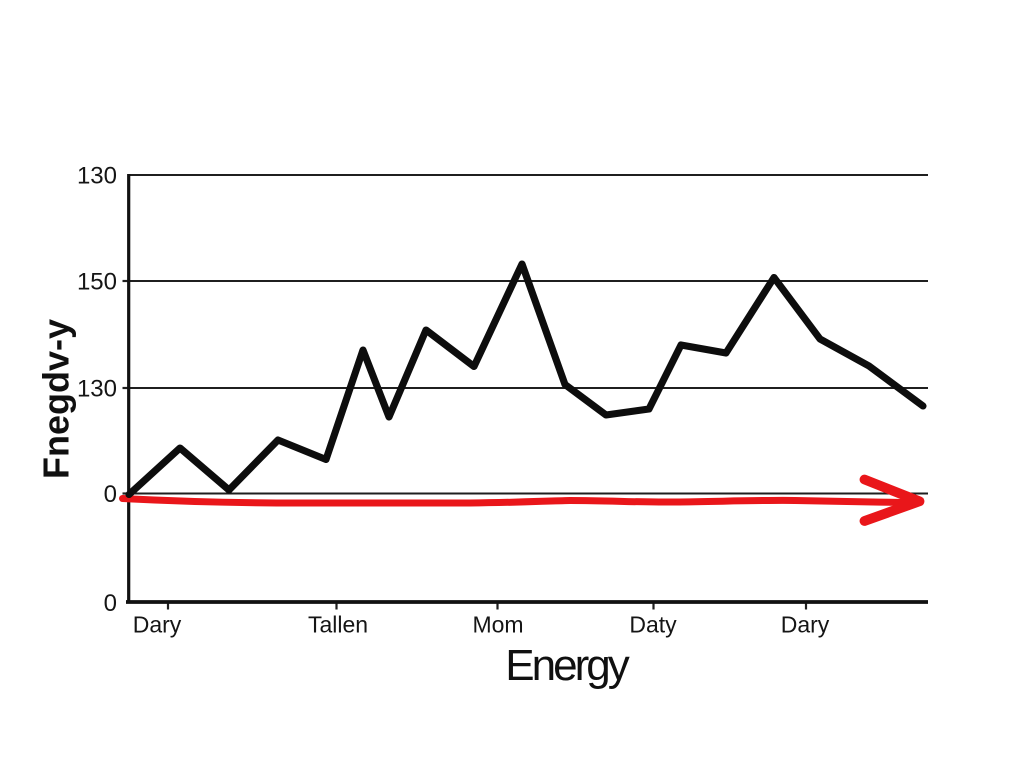  I want to click on svg-text: 150, so click(97, 282).